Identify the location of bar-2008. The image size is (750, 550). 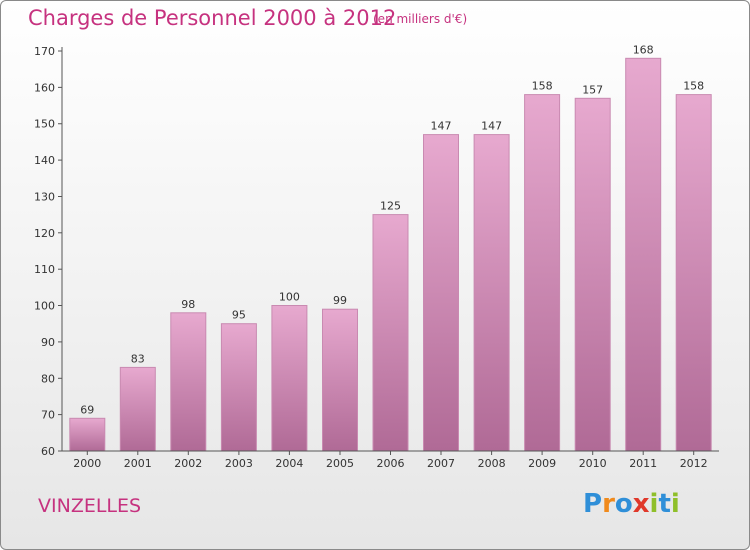
(491, 293).